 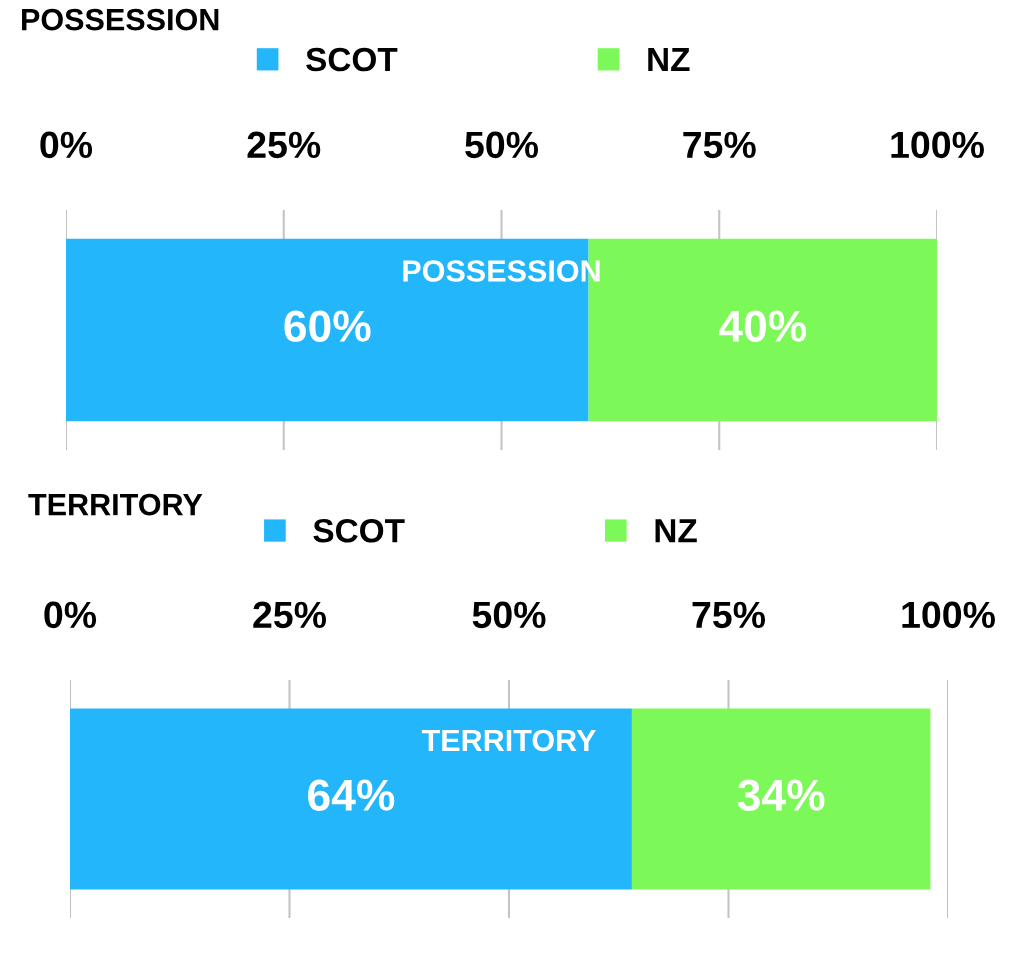 I want to click on data-label: 34%, so click(x=781, y=795).